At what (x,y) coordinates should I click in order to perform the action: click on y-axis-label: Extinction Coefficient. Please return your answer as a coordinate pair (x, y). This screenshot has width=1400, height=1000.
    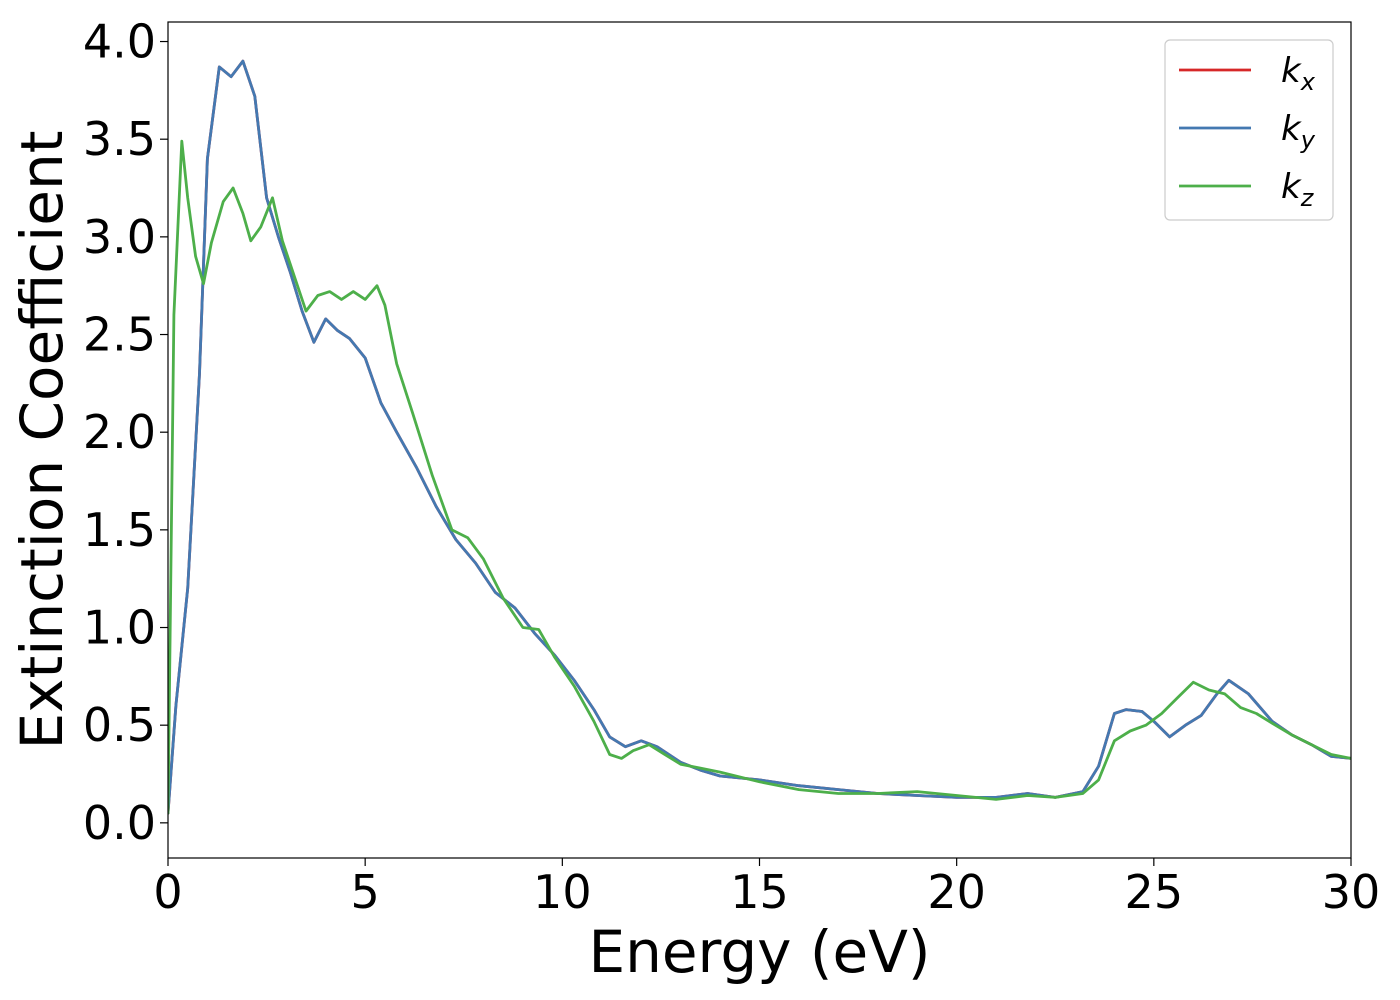
    Looking at the image, I should click on (42, 440).